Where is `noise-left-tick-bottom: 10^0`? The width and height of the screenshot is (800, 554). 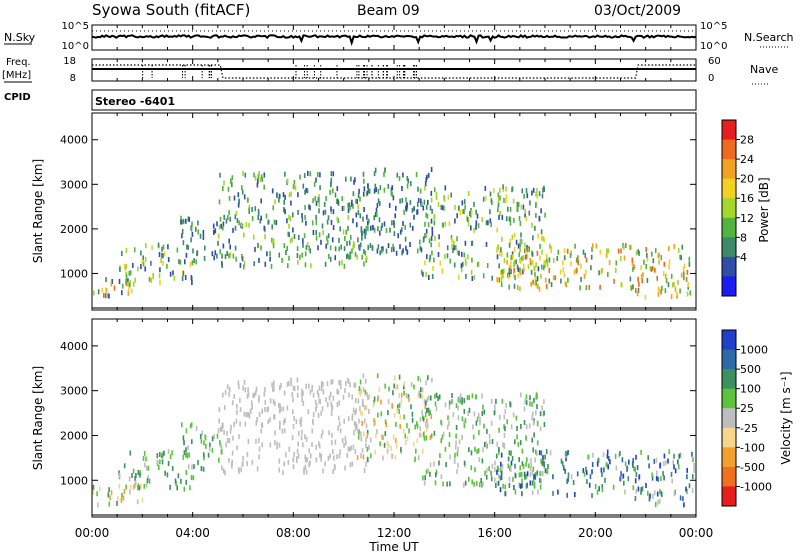 noise-left-tick-bottom: 10^0 is located at coordinates (75, 46).